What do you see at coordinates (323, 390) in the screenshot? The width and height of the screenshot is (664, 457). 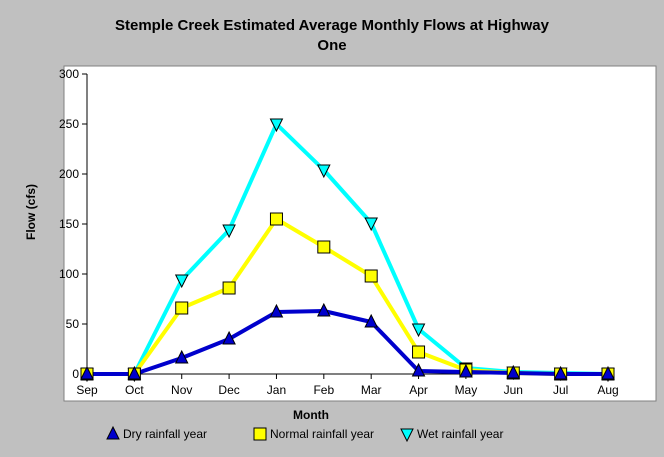 I see `x-tick-label: Feb` at bounding box center [323, 390].